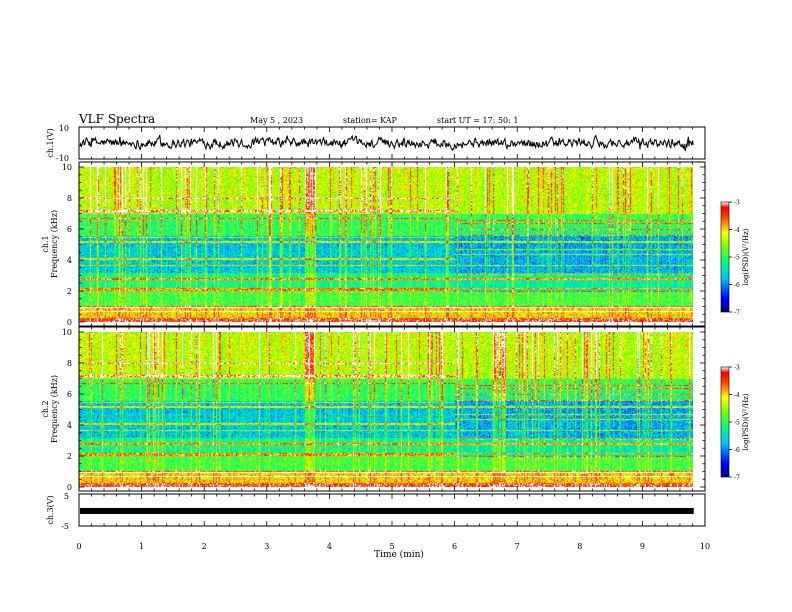 The height and width of the screenshot is (612, 792). What do you see at coordinates (54, 244) in the screenshot?
I see `ch1-frequency-axis-label: Frequency (kHz)` at bounding box center [54, 244].